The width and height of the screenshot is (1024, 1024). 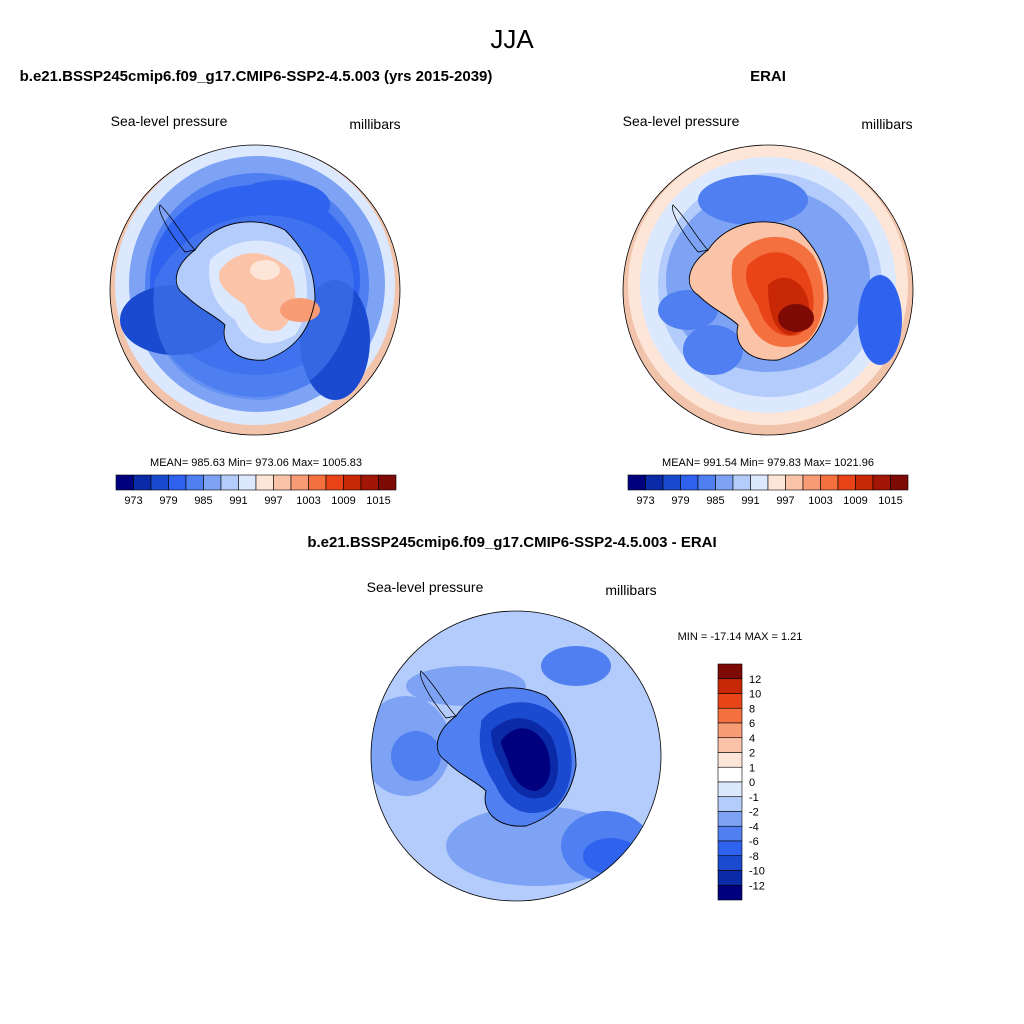 I want to click on colorbar-diff-tick-label: 1, so click(x=752, y=768).